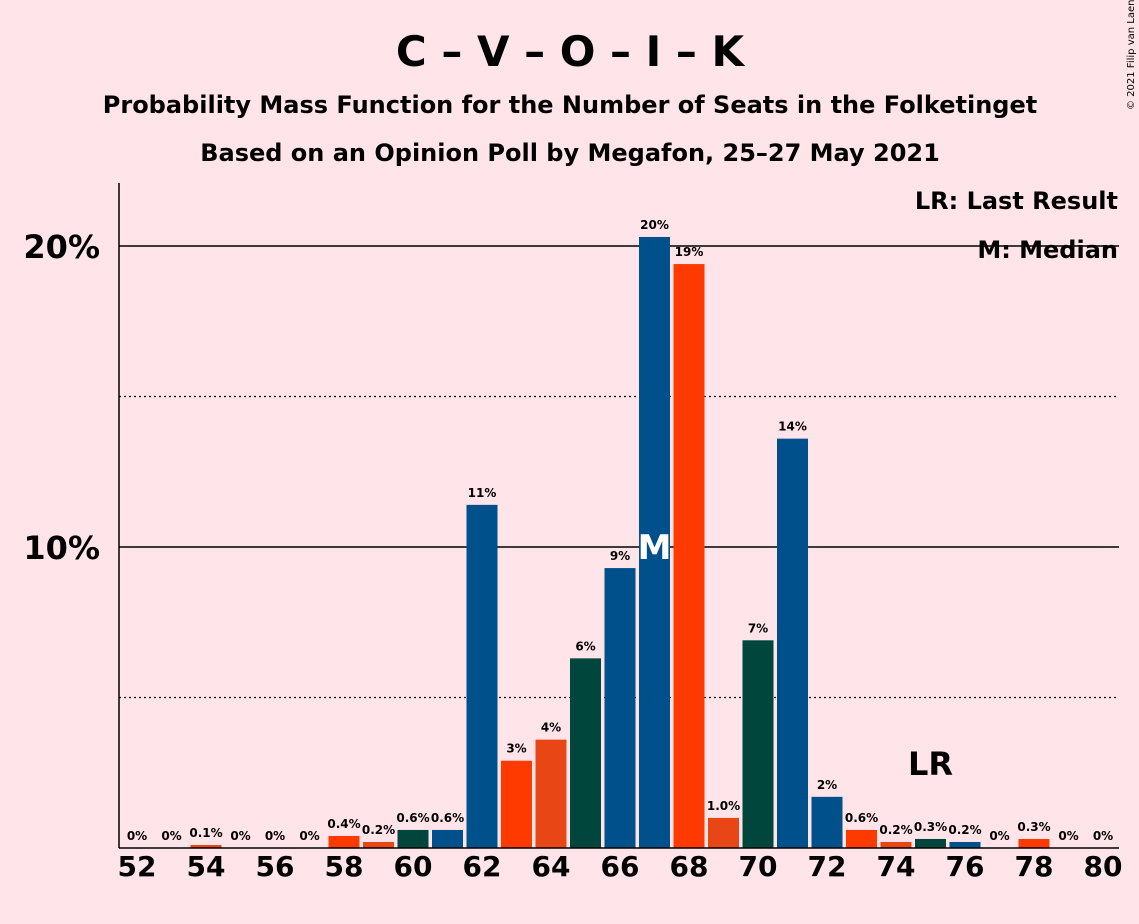  What do you see at coordinates (412, 818) in the screenshot?
I see `data-label-seat-60: 0.6%` at bounding box center [412, 818].